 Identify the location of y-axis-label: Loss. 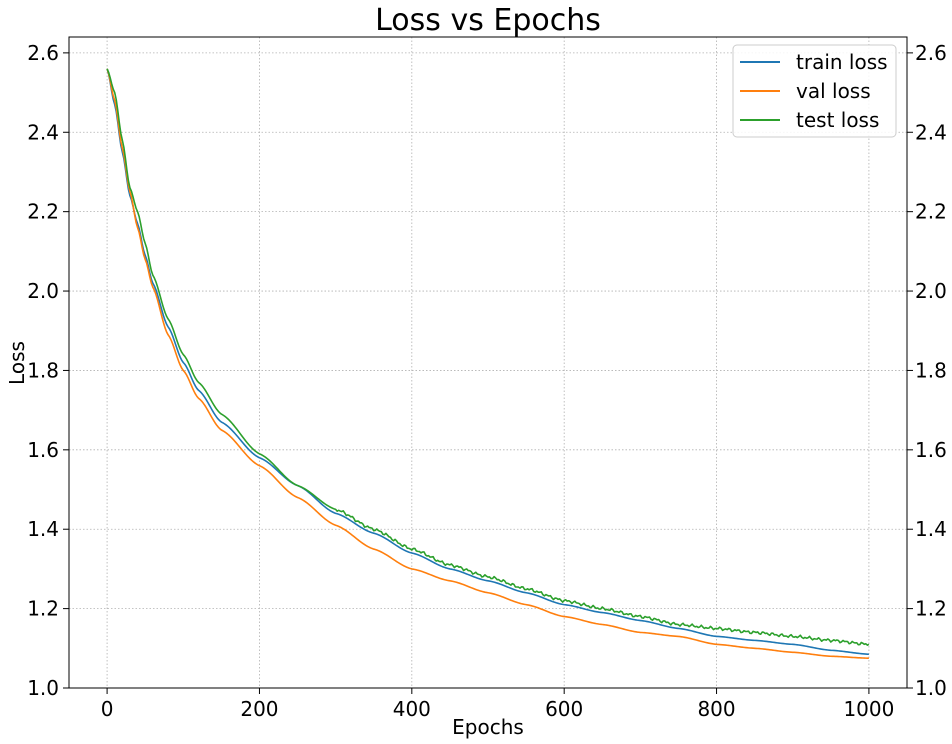
(17, 363).